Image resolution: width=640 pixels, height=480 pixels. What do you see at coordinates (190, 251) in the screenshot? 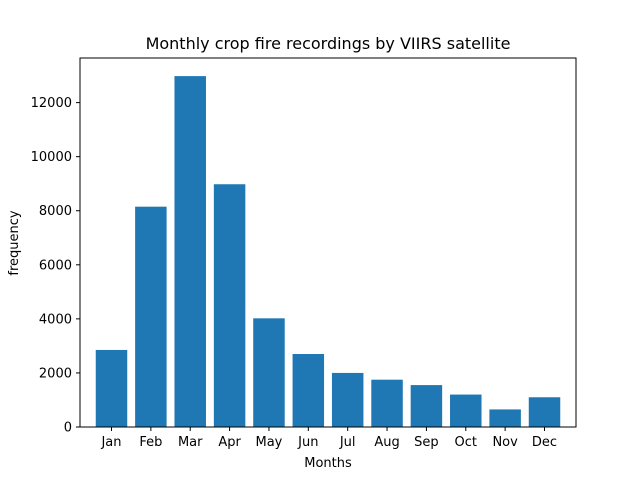
I see `bar-mar` at bounding box center [190, 251].